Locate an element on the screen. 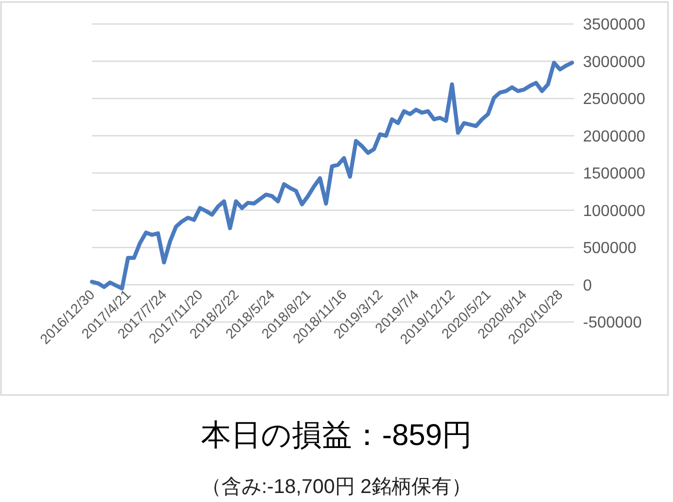 The height and width of the screenshot is (502, 673). y-tick-label: 2000000 is located at coordinates (614, 137).